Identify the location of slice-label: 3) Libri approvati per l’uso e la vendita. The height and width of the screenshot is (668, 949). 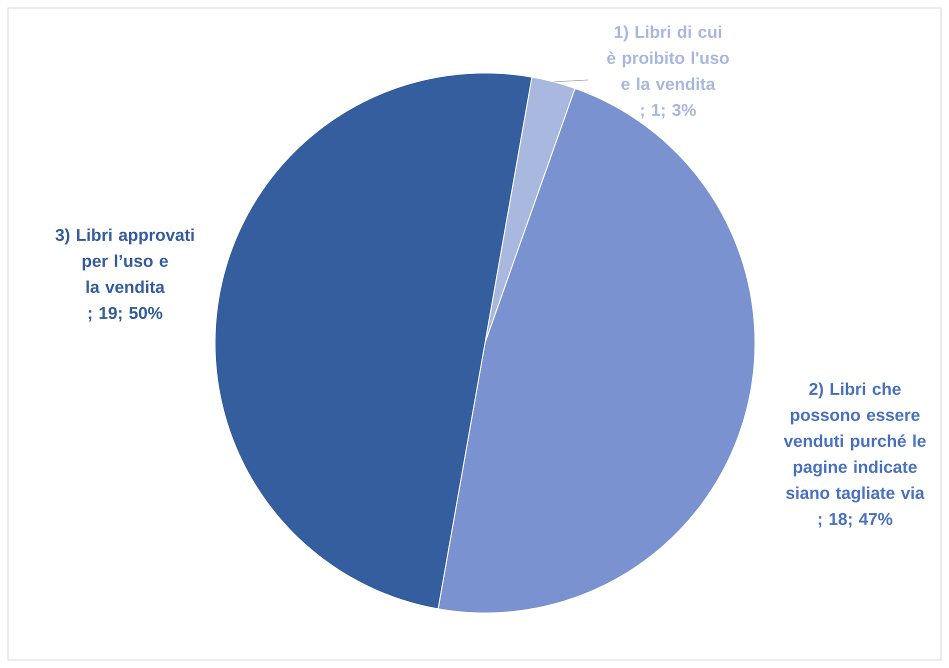
(125, 260).